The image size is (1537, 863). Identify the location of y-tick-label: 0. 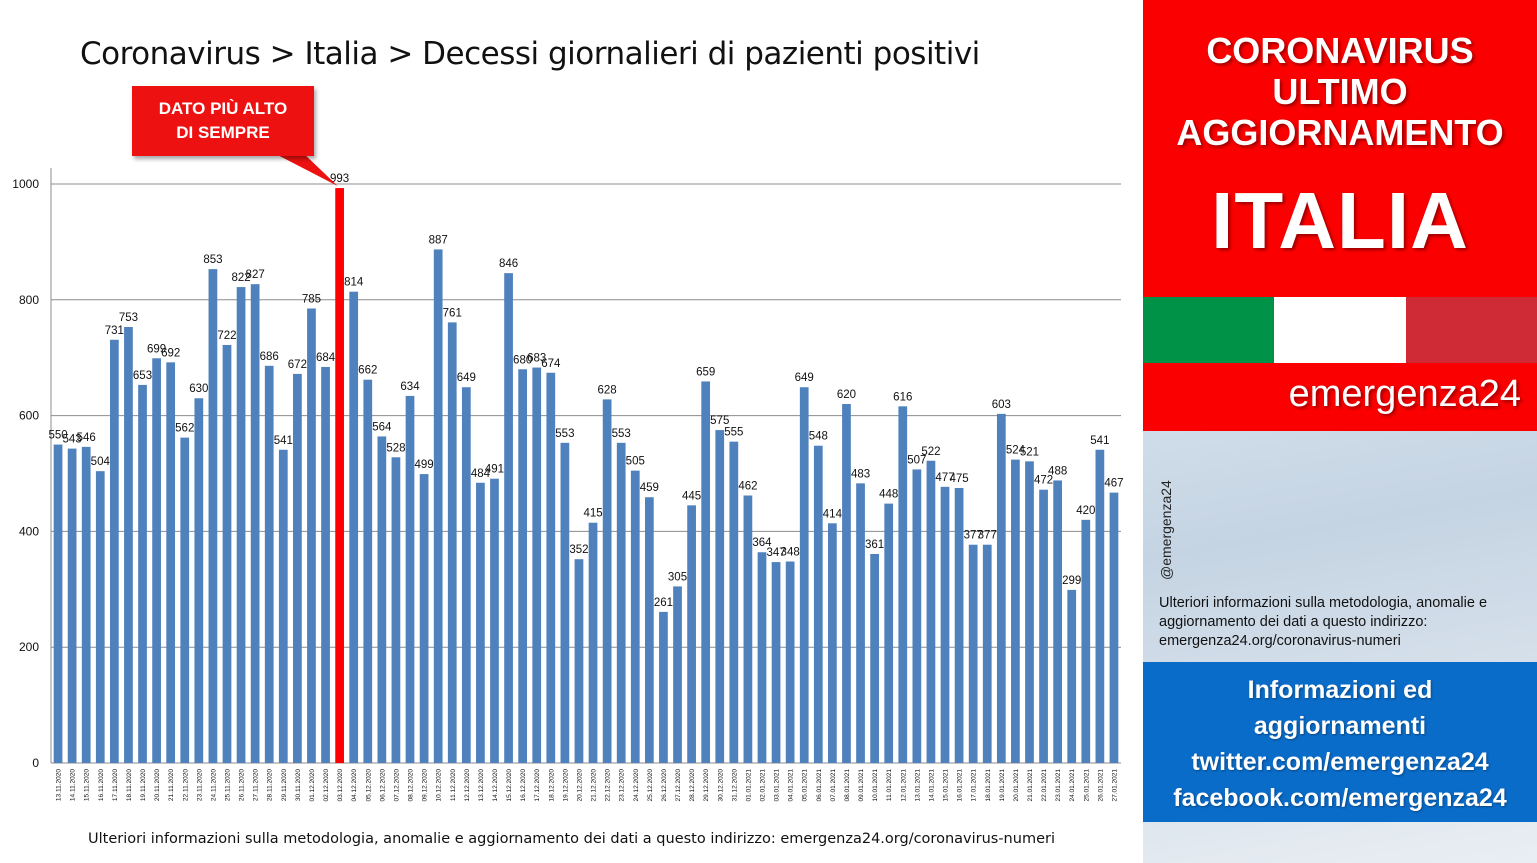
(35, 763).